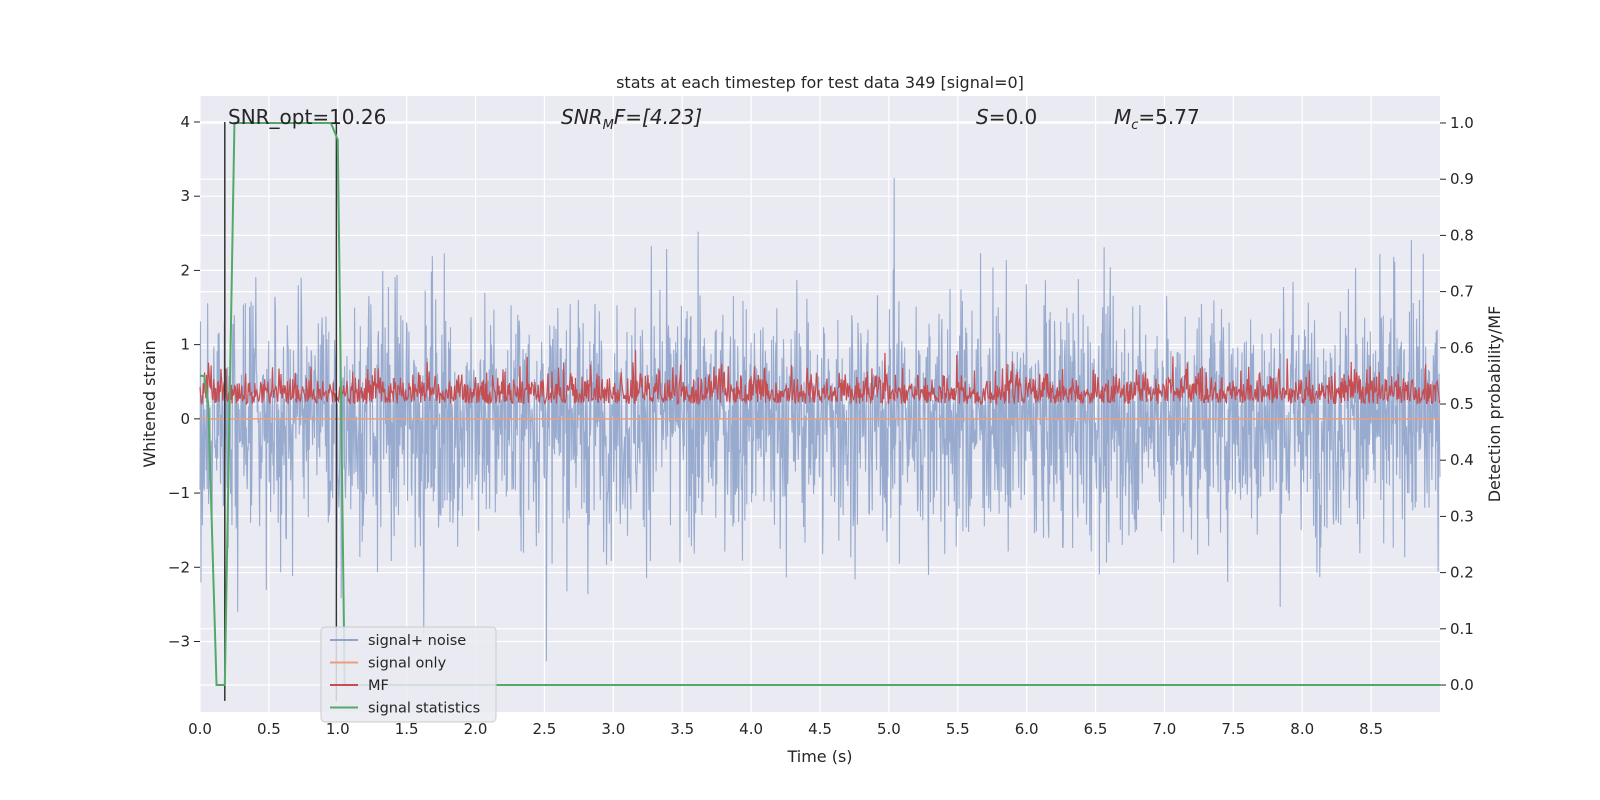 This screenshot has width=1600, height=800. I want to click on y-tick-label-right: 0.7, so click(1462, 292).